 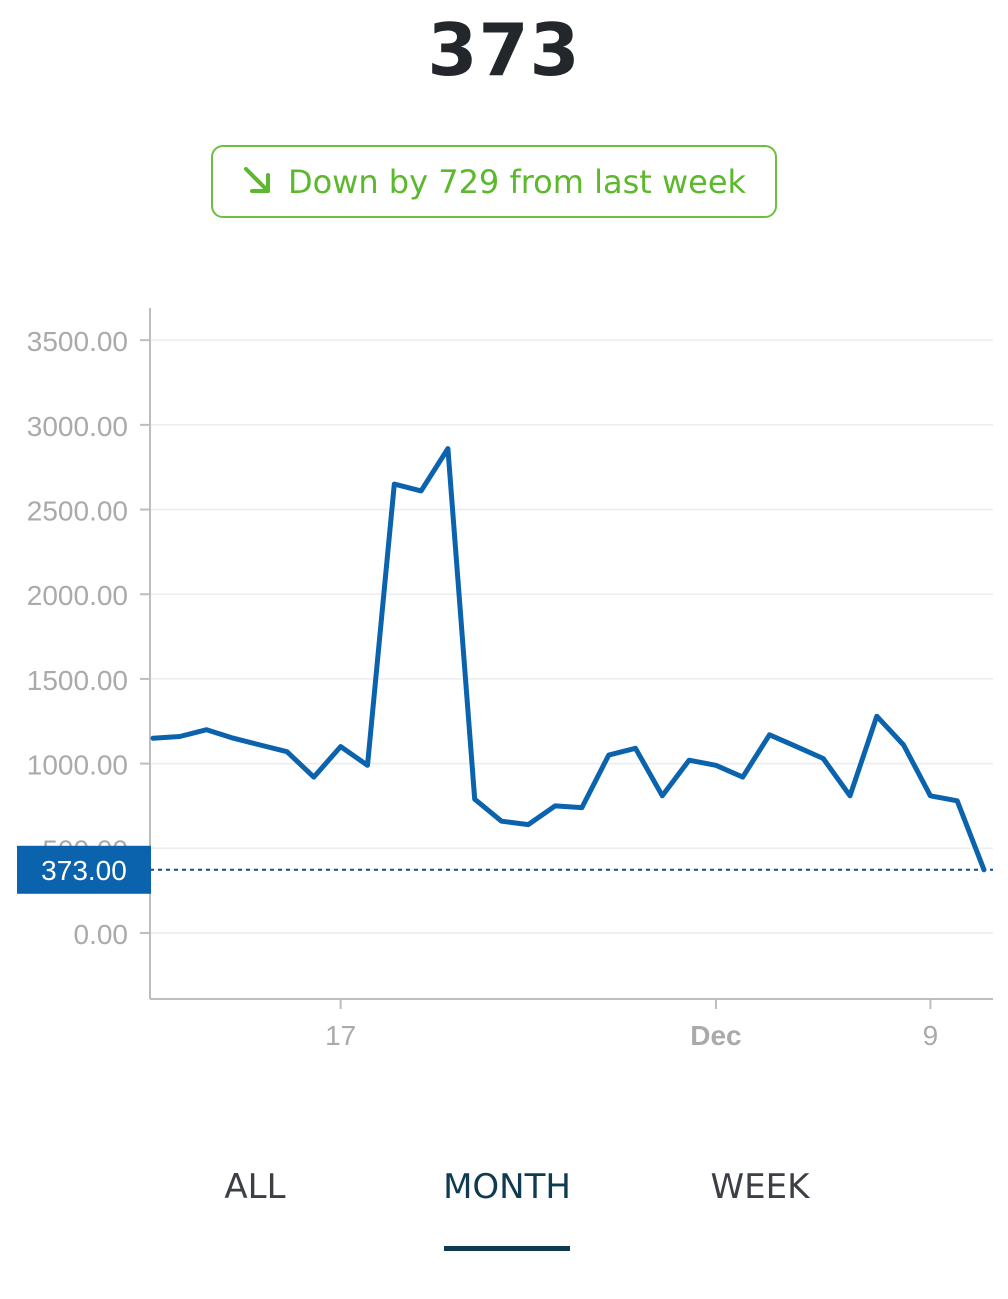 I want to click on tab-week: WEEK, so click(x=760, y=1187).